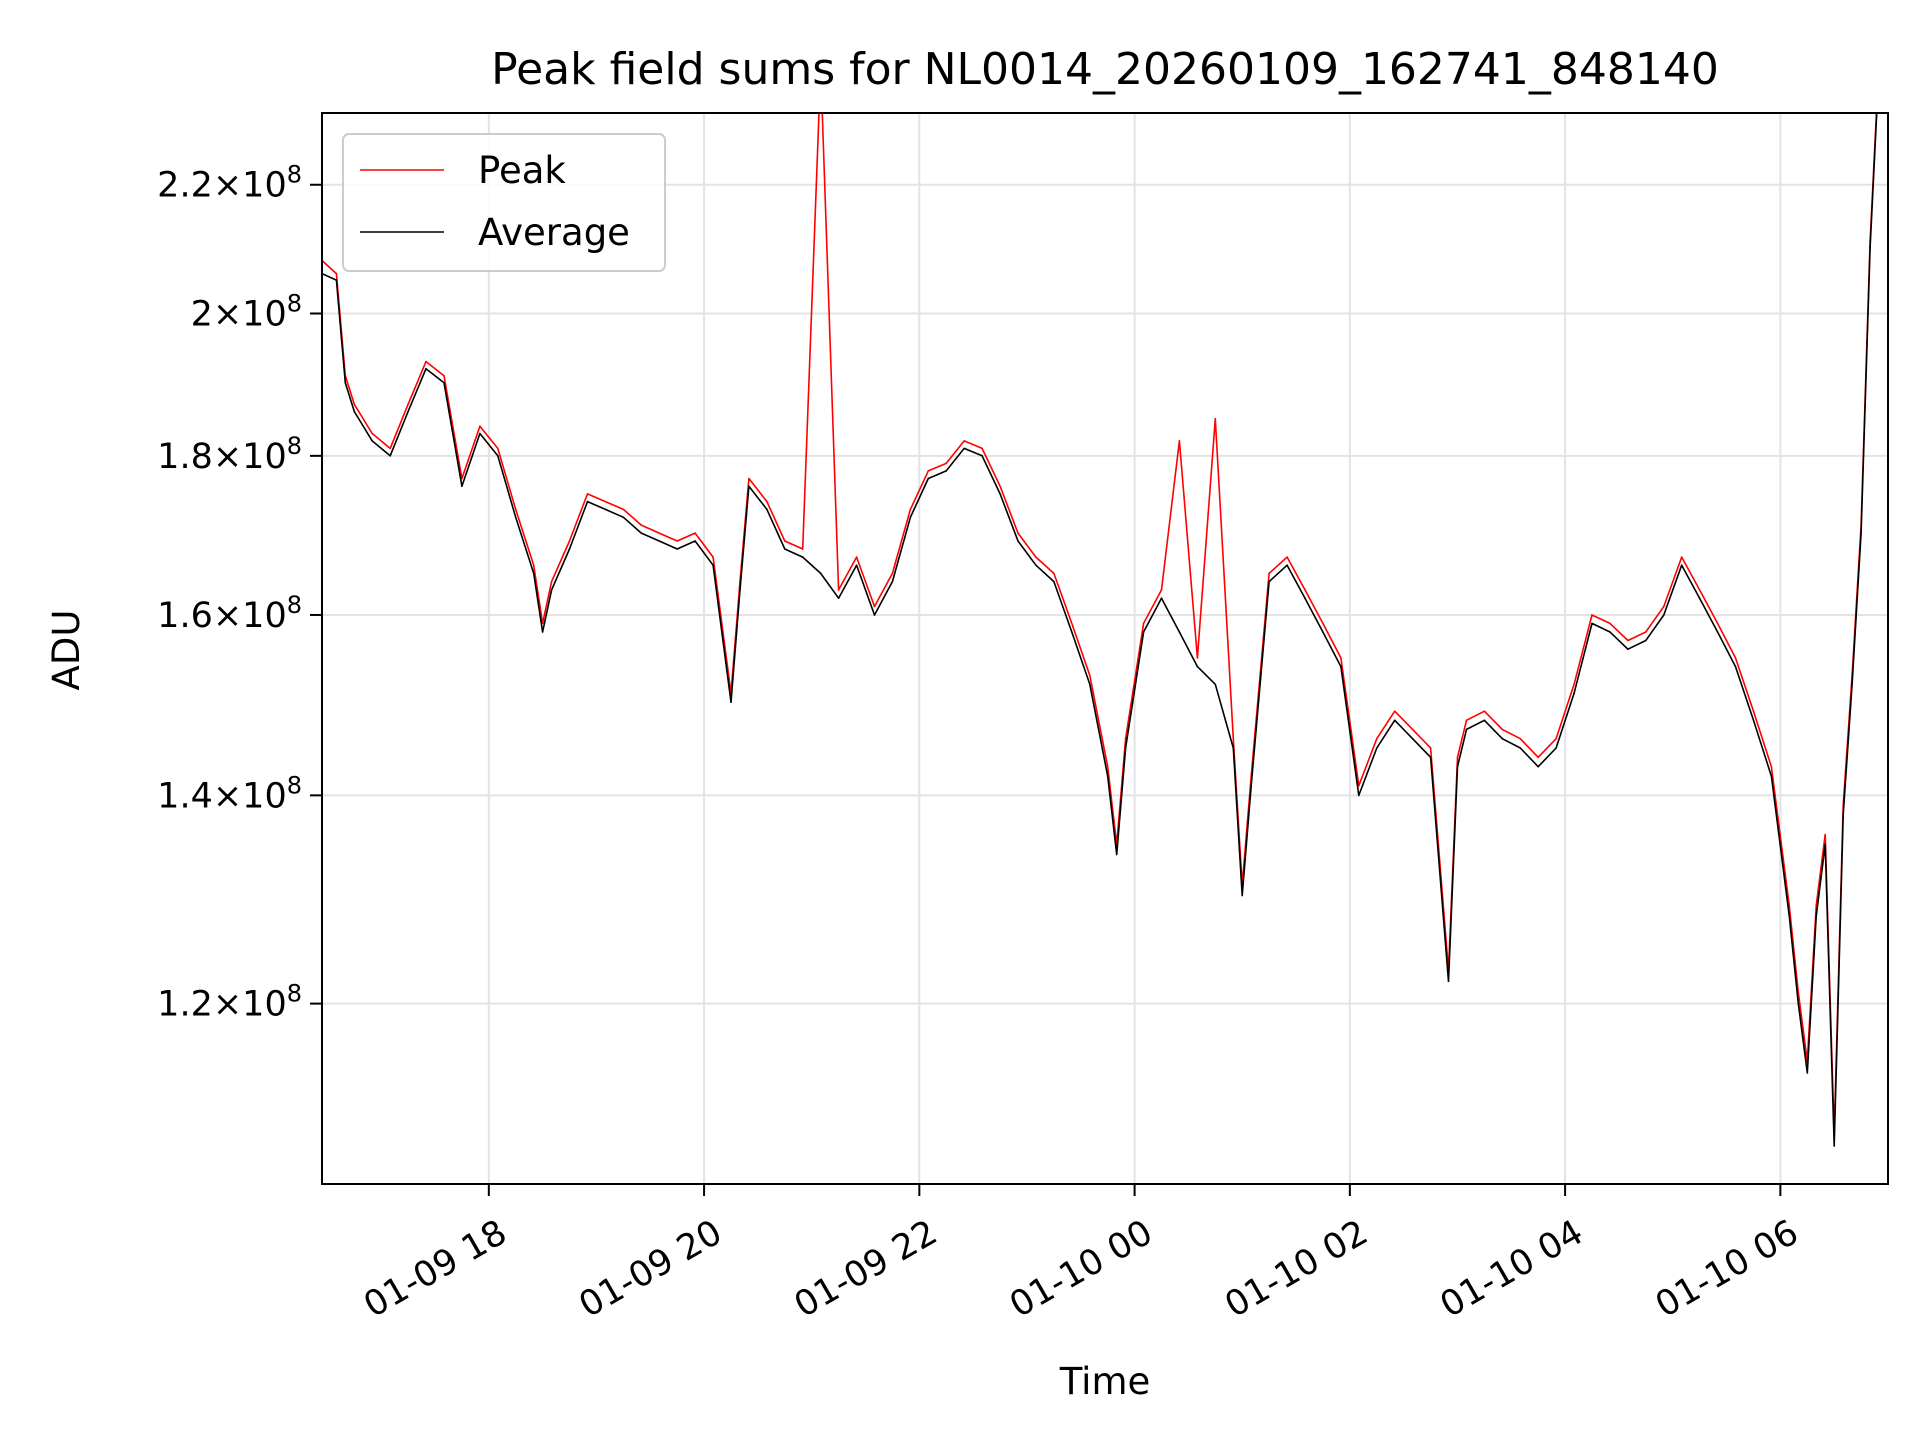 The image size is (1920, 1440). Describe the element at coordinates (229, 1002) in the screenshot. I see `y-tick-label: 1.2×108` at that location.